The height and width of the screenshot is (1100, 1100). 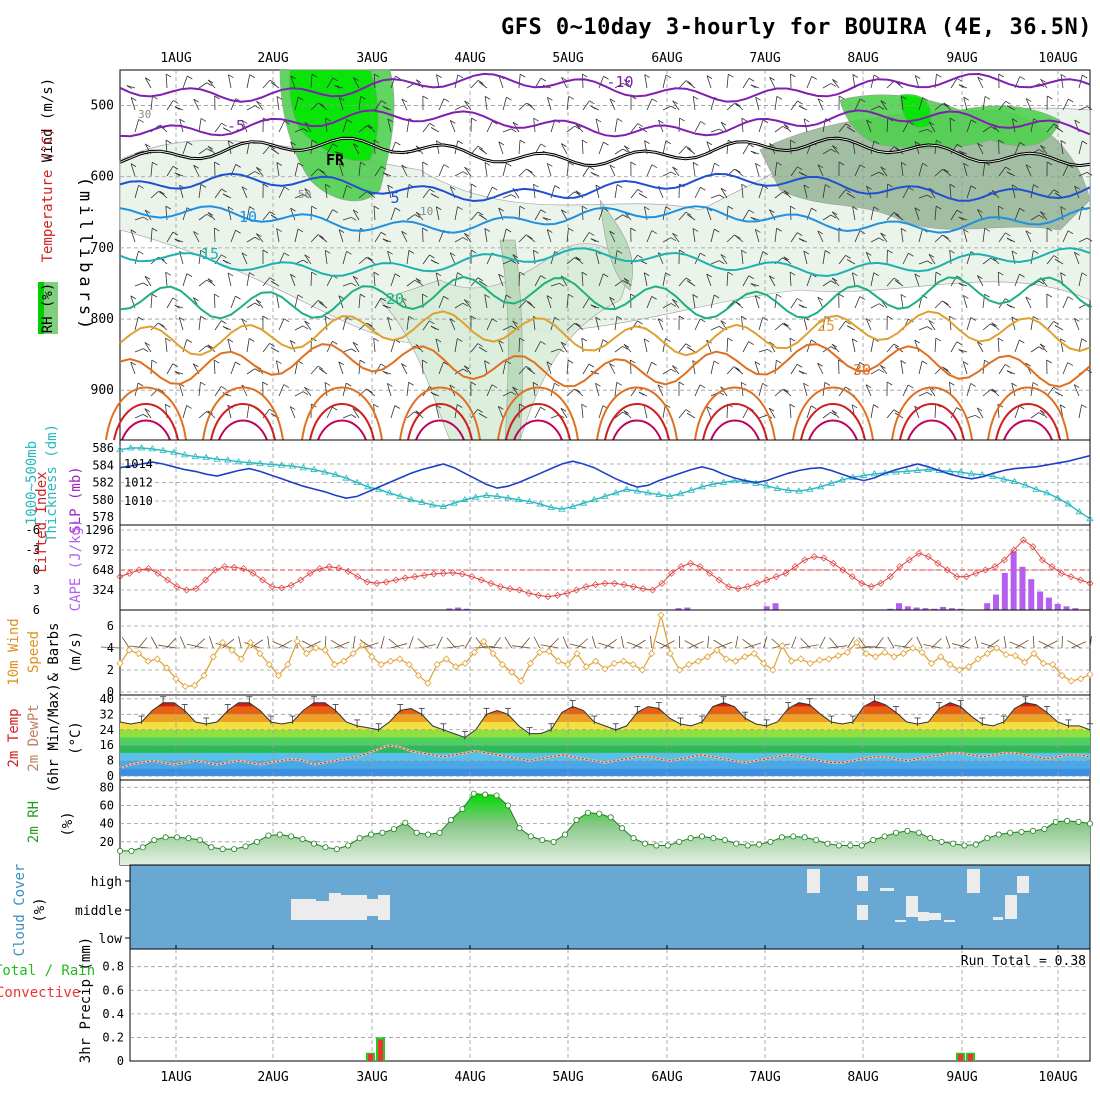 What do you see at coordinates (107, 730) in the screenshot?
I see `temp-tick-label: 24` at bounding box center [107, 730].